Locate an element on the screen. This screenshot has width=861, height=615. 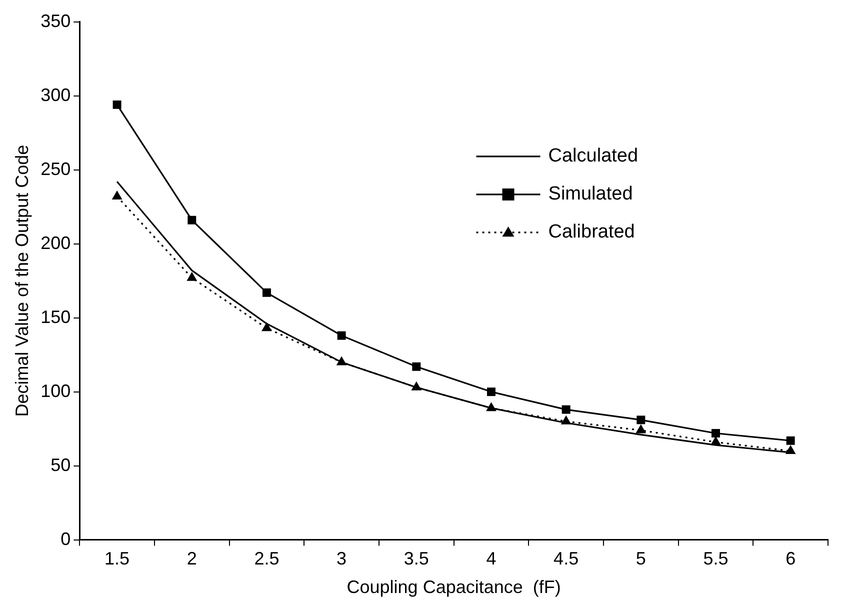
y-tick-label: 150 is located at coordinates (55, 316).